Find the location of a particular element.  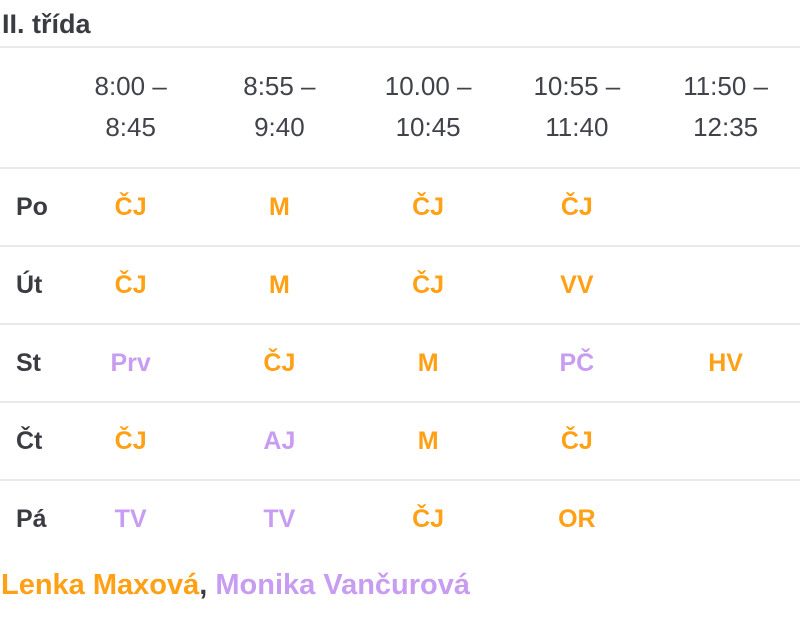

period-end: 9:40 is located at coordinates (279, 127).